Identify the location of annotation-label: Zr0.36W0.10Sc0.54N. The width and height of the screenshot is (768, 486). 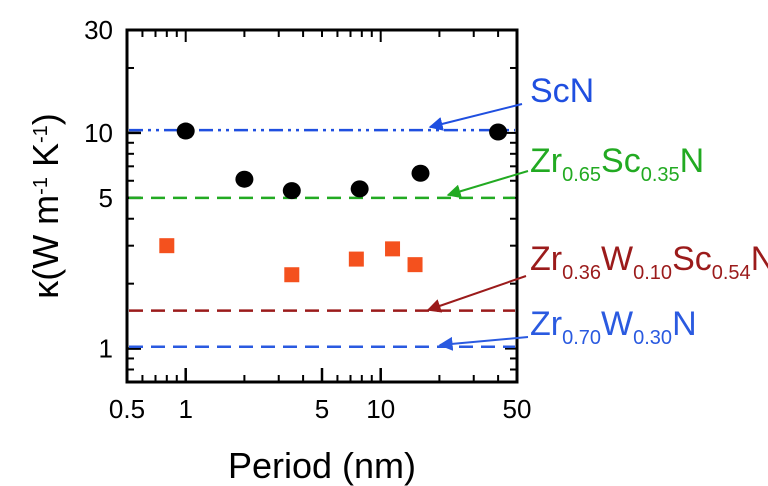
(649, 262).